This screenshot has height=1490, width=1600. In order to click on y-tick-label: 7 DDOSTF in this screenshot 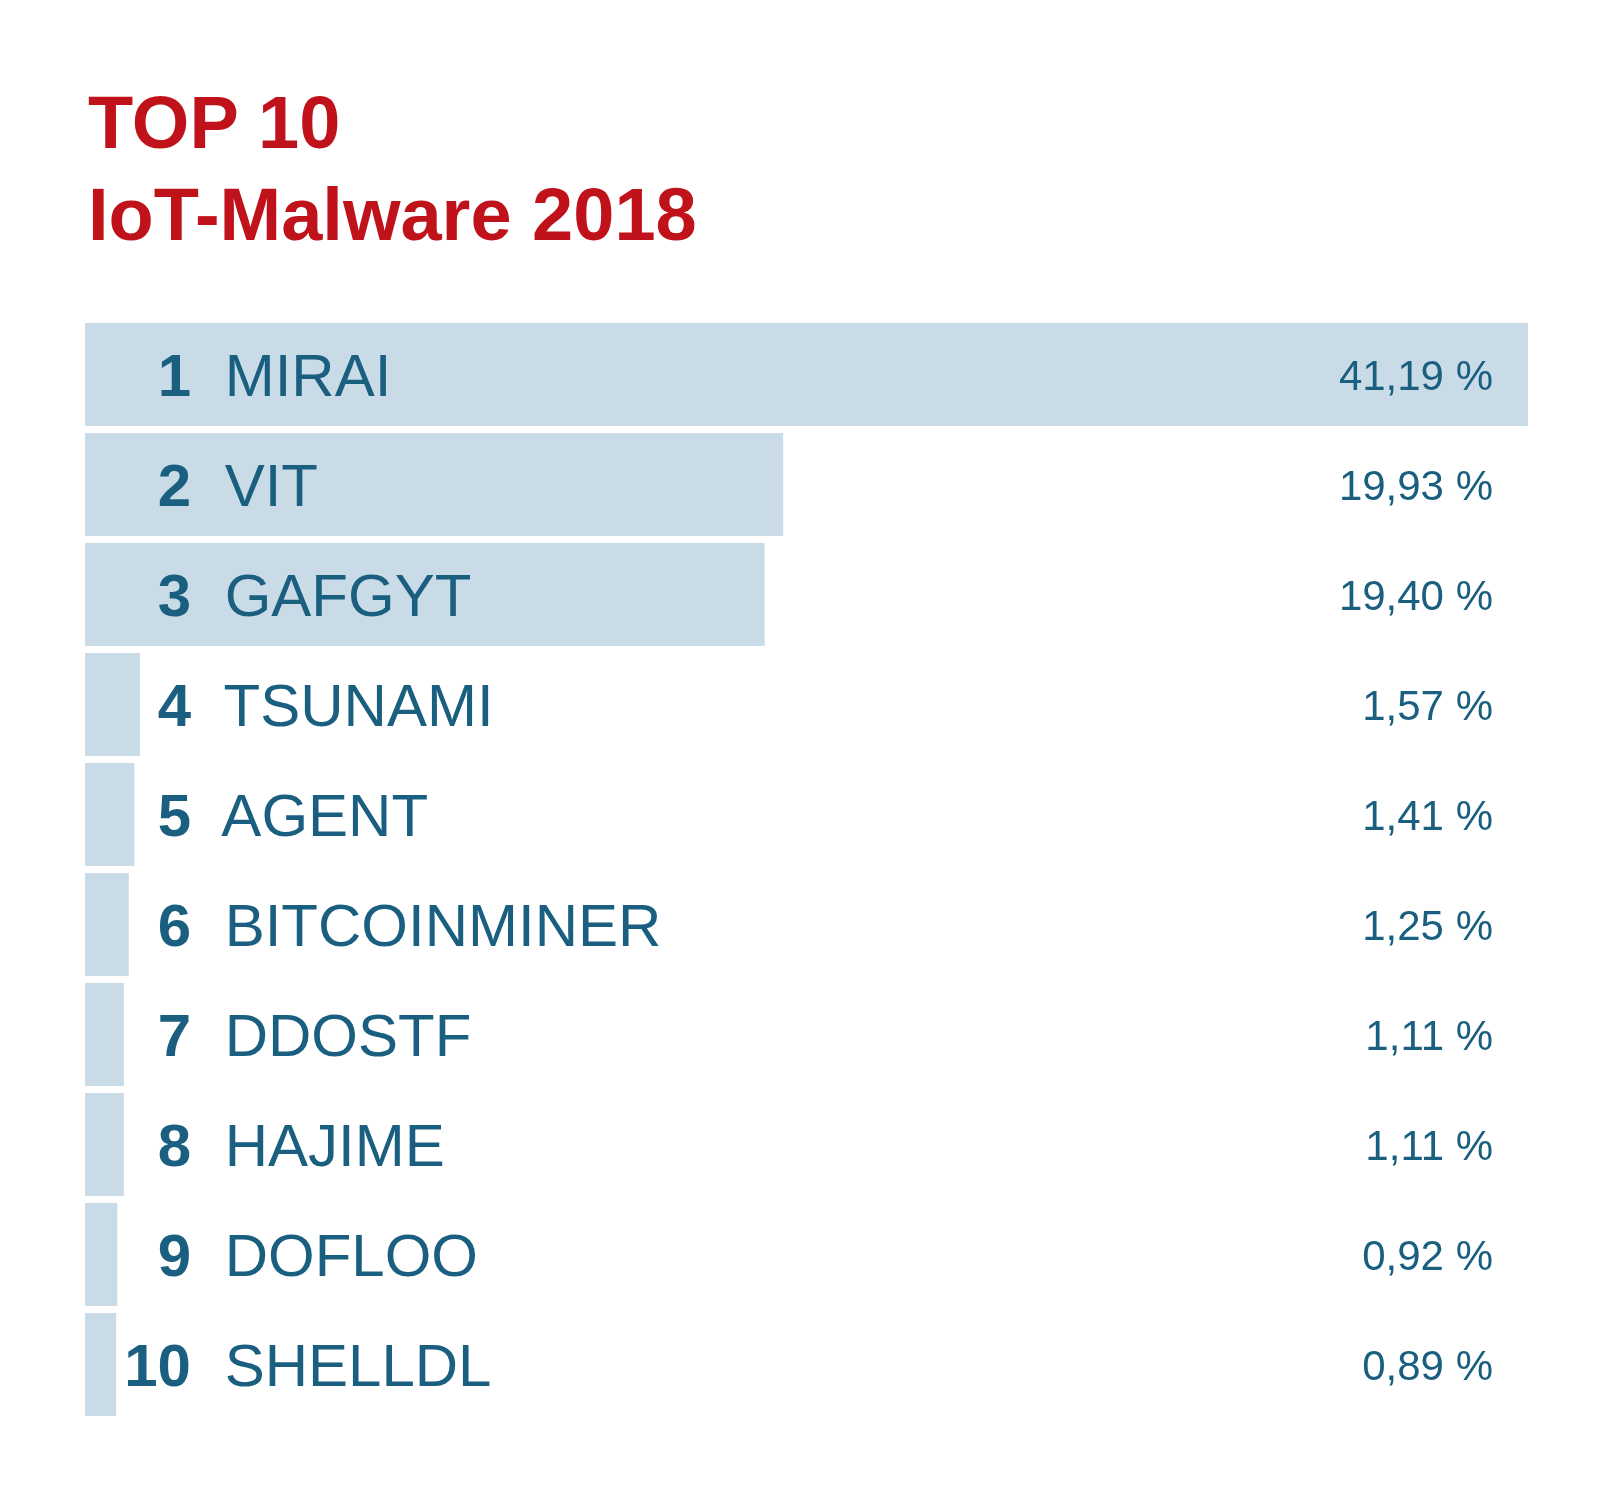, I will do `click(314, 1035)`.